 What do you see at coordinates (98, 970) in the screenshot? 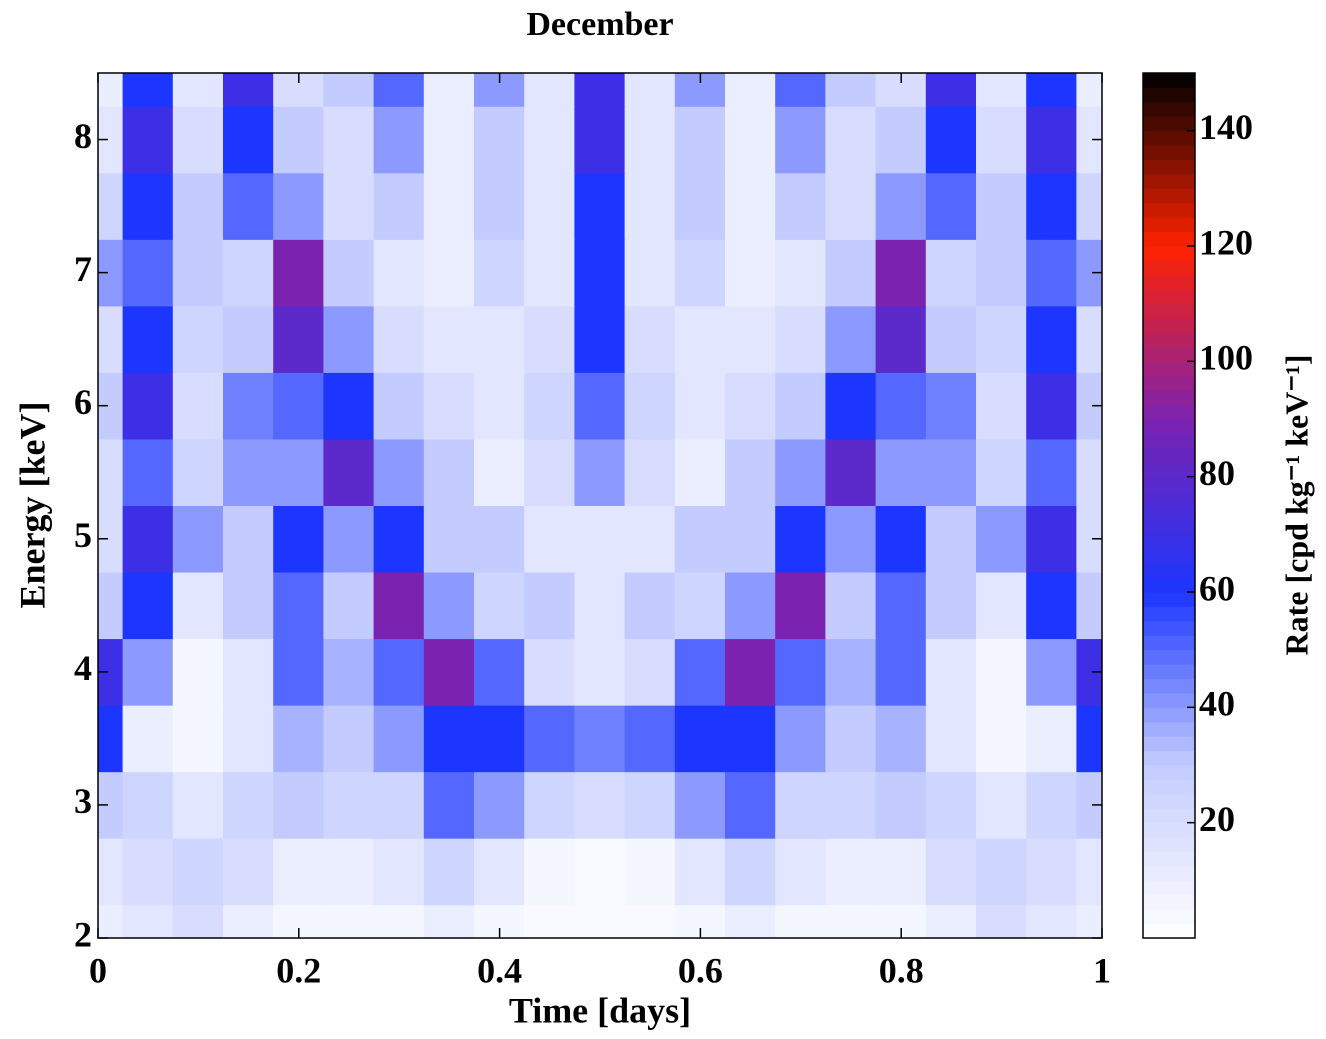
I see `x-tick-label: 0` at bounding box center [98, 970].